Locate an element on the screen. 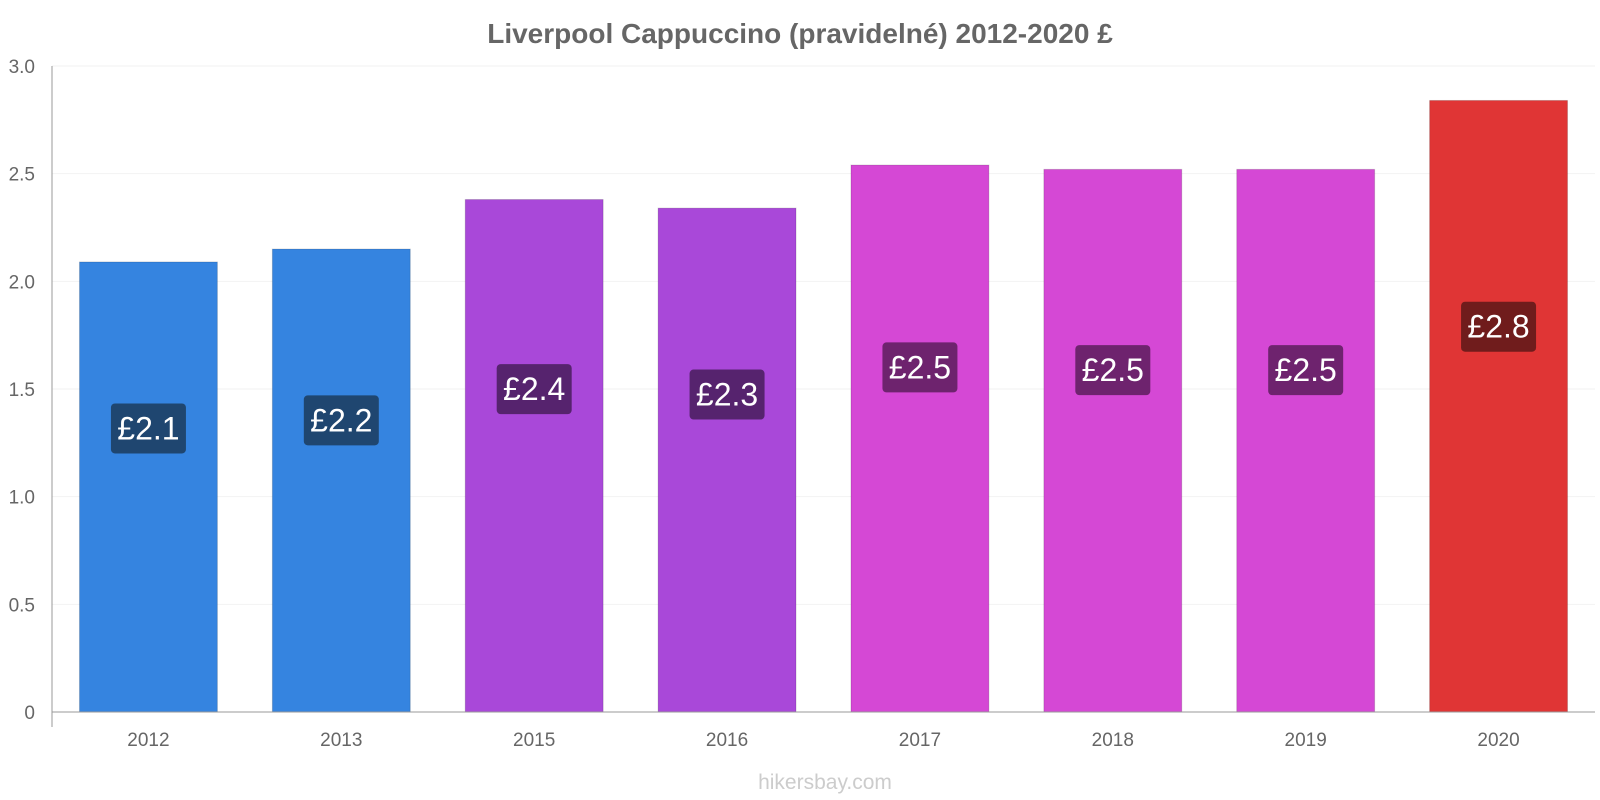 This screenshot has height=800, width=1600. data-label: £2.3 is located at coordinates (727, 395).